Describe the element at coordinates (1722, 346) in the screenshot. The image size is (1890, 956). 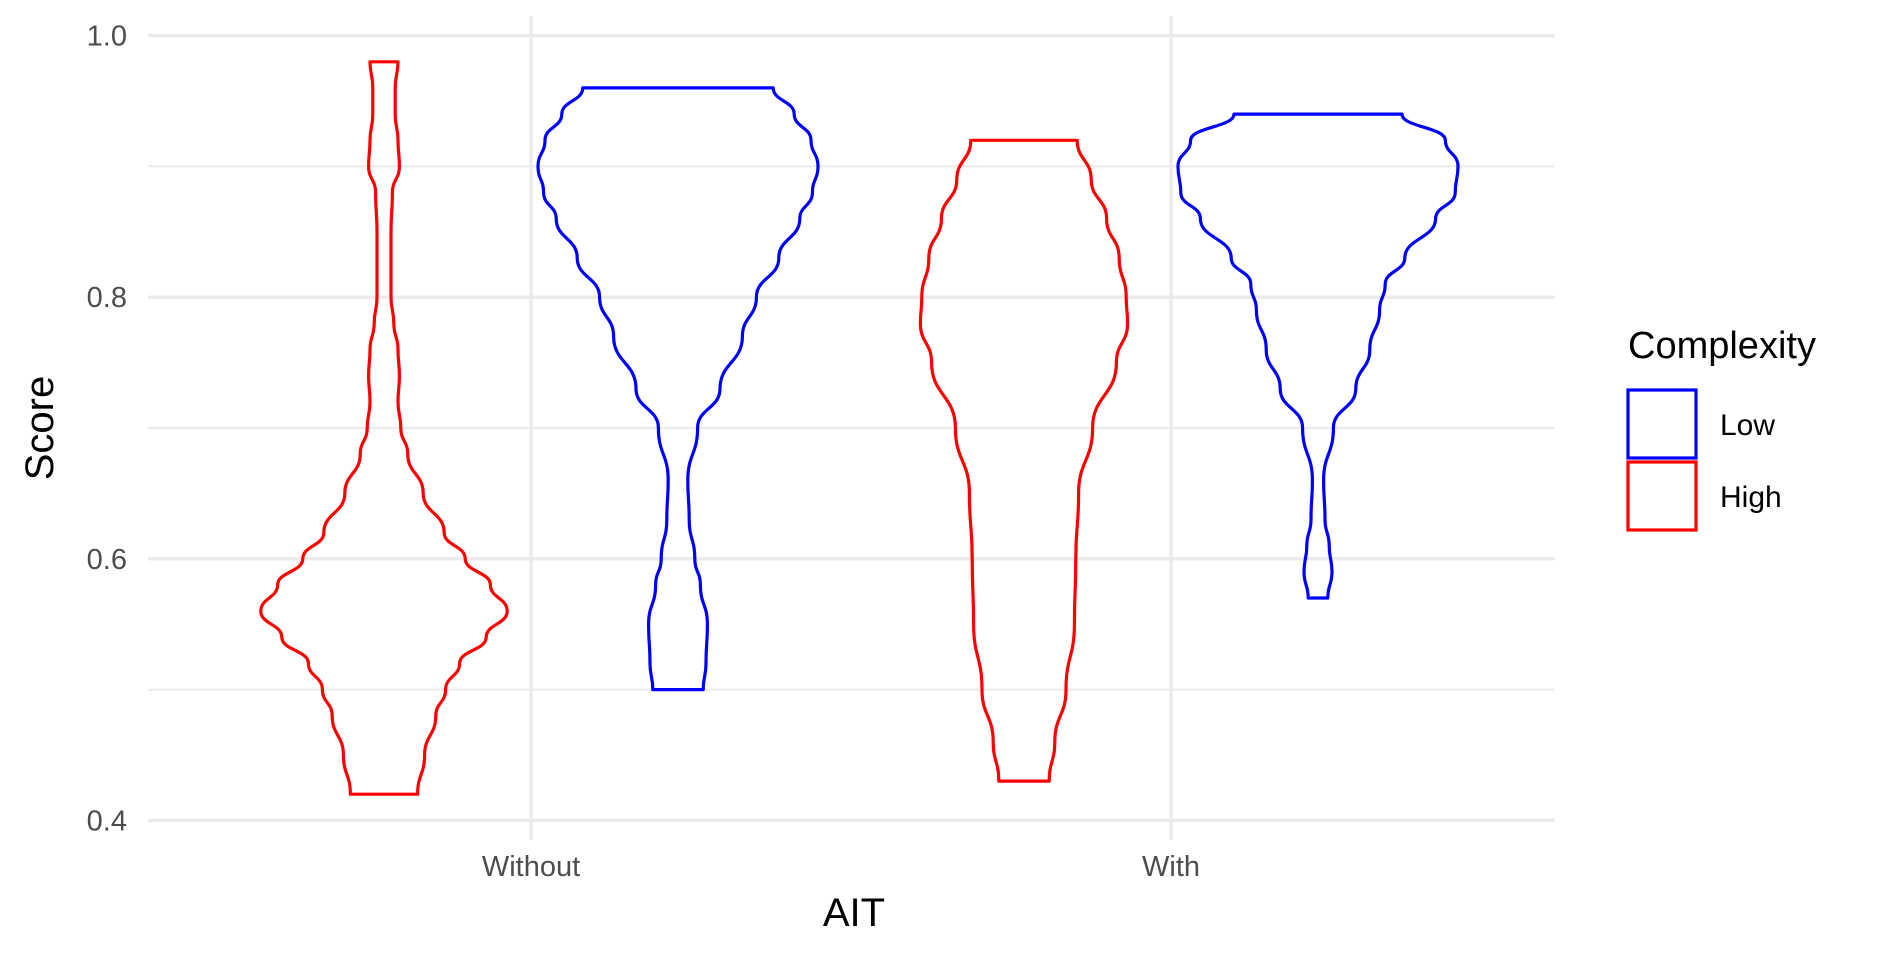
I see `legend-title: Complexity` at that location.